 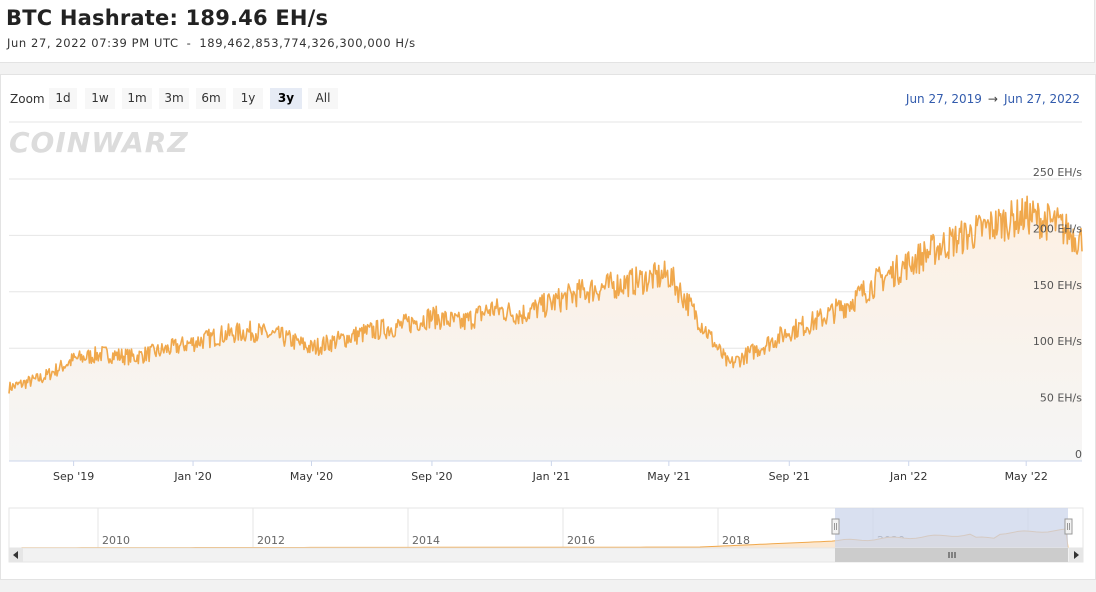 I want to click on y-tick-label: 100 EH/s, so click(x=1057, y=341).